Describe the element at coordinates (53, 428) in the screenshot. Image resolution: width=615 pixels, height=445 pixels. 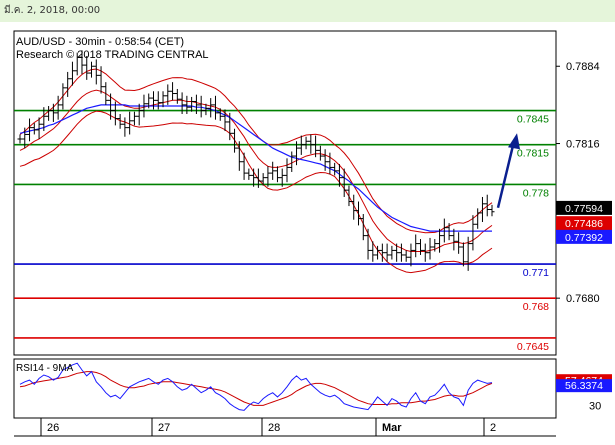
I see `x-tick-label: 26` at that location.